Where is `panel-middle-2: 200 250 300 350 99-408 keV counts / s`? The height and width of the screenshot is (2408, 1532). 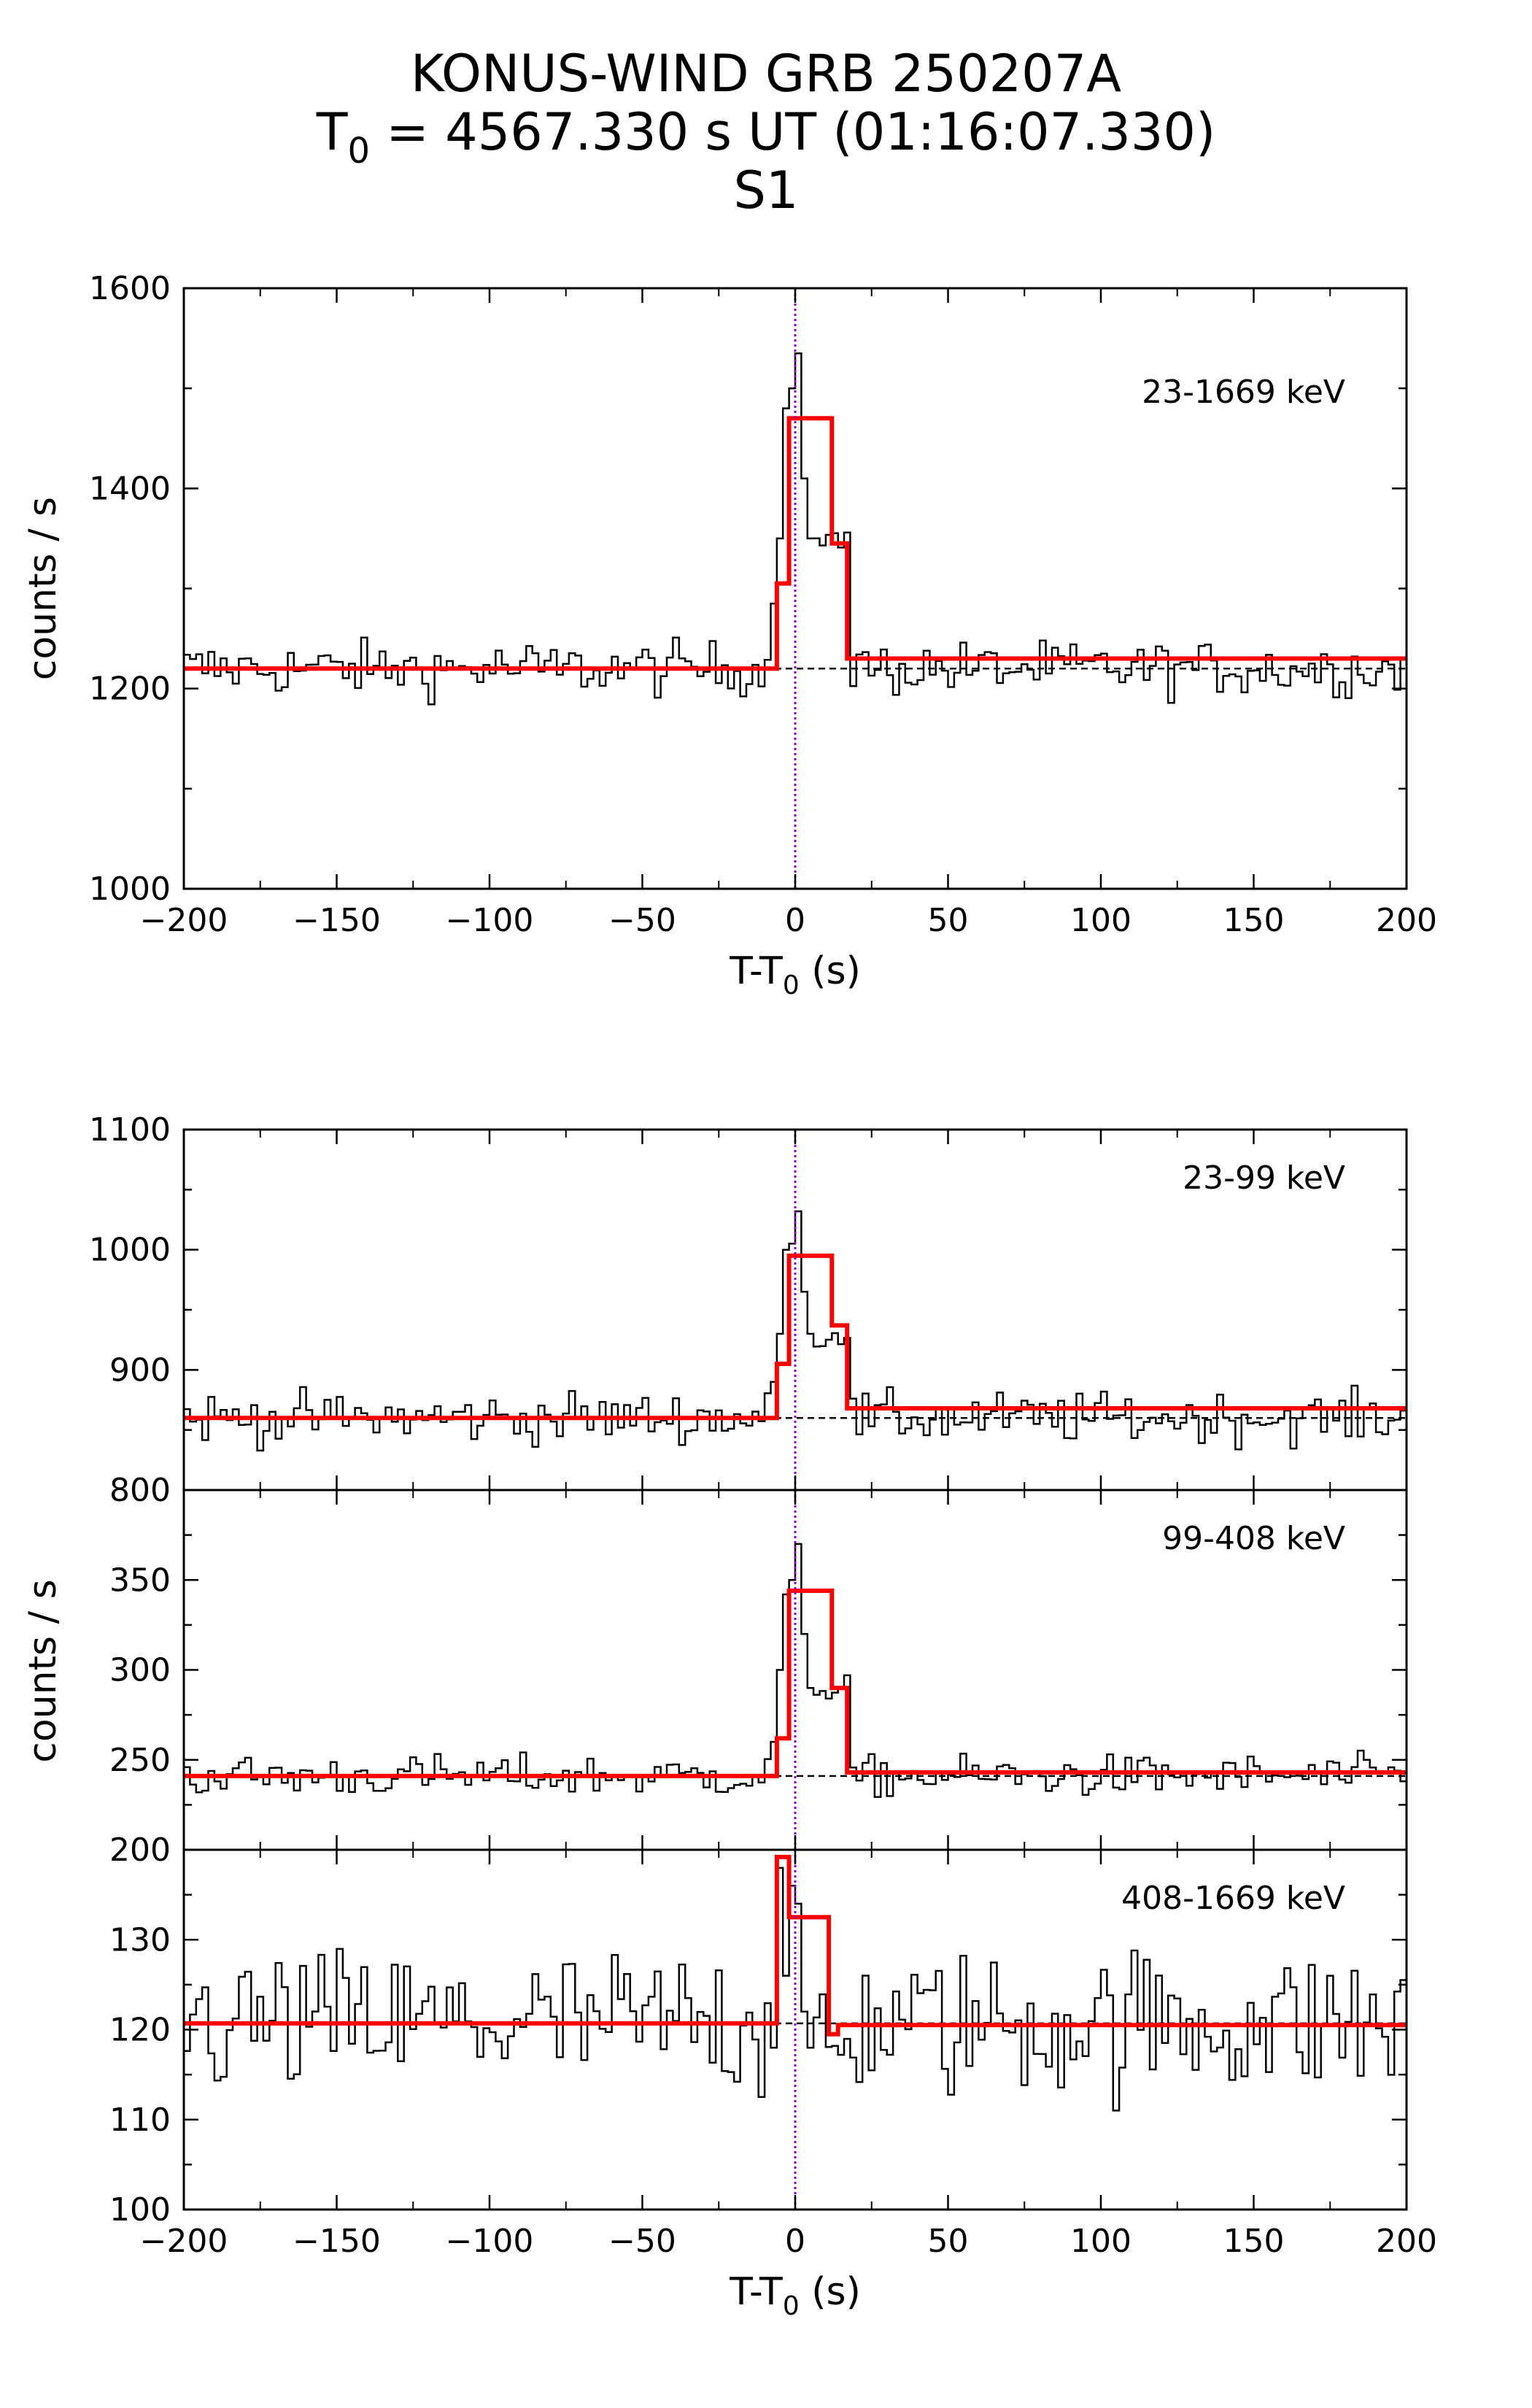
panel-middle-2: 200 250 300 350 99-408 keV counts / s is located at coordinates (715, 1679).